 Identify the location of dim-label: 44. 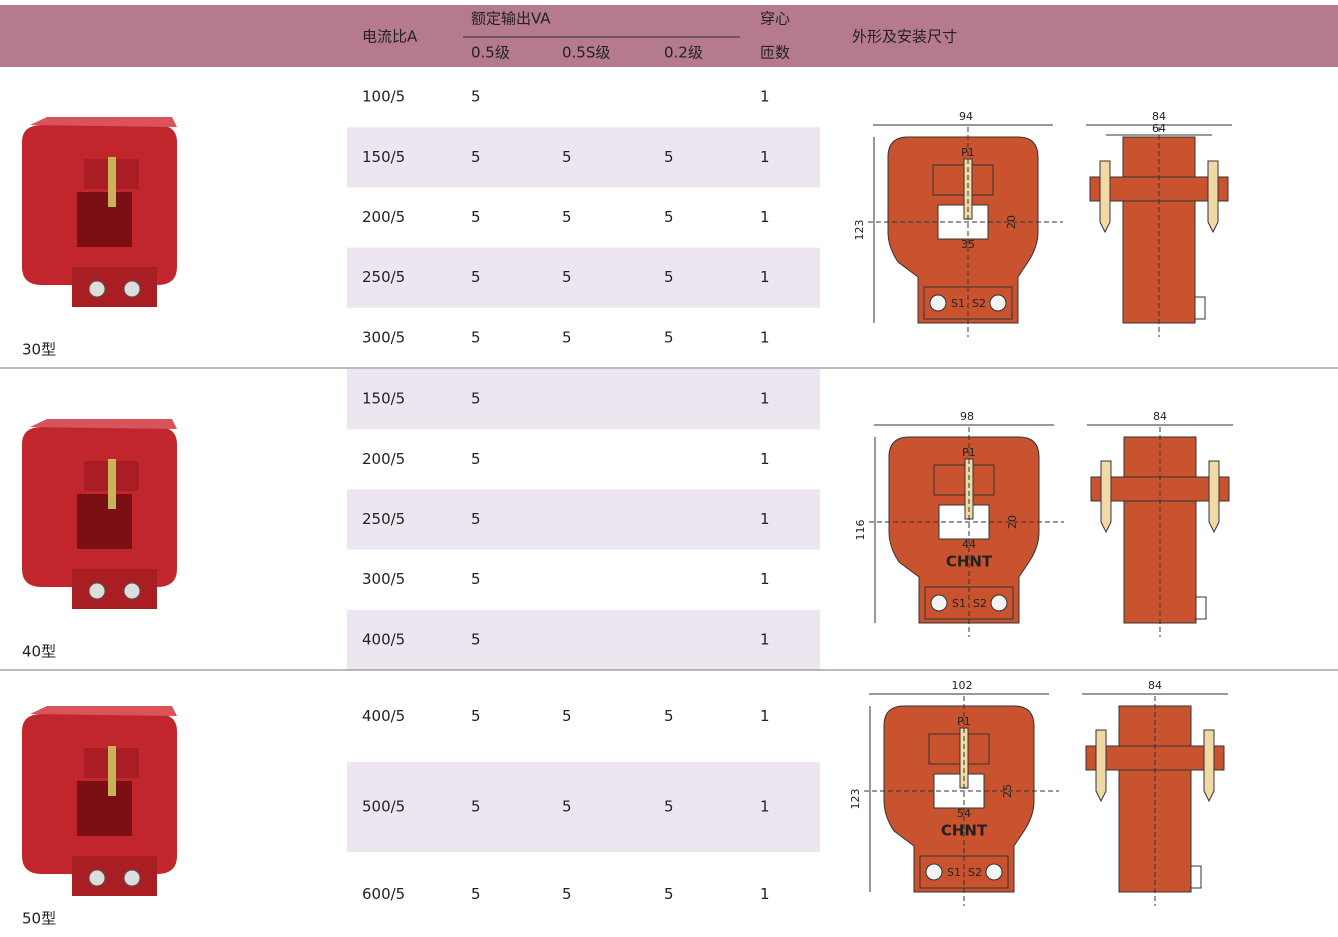
(969, 544).